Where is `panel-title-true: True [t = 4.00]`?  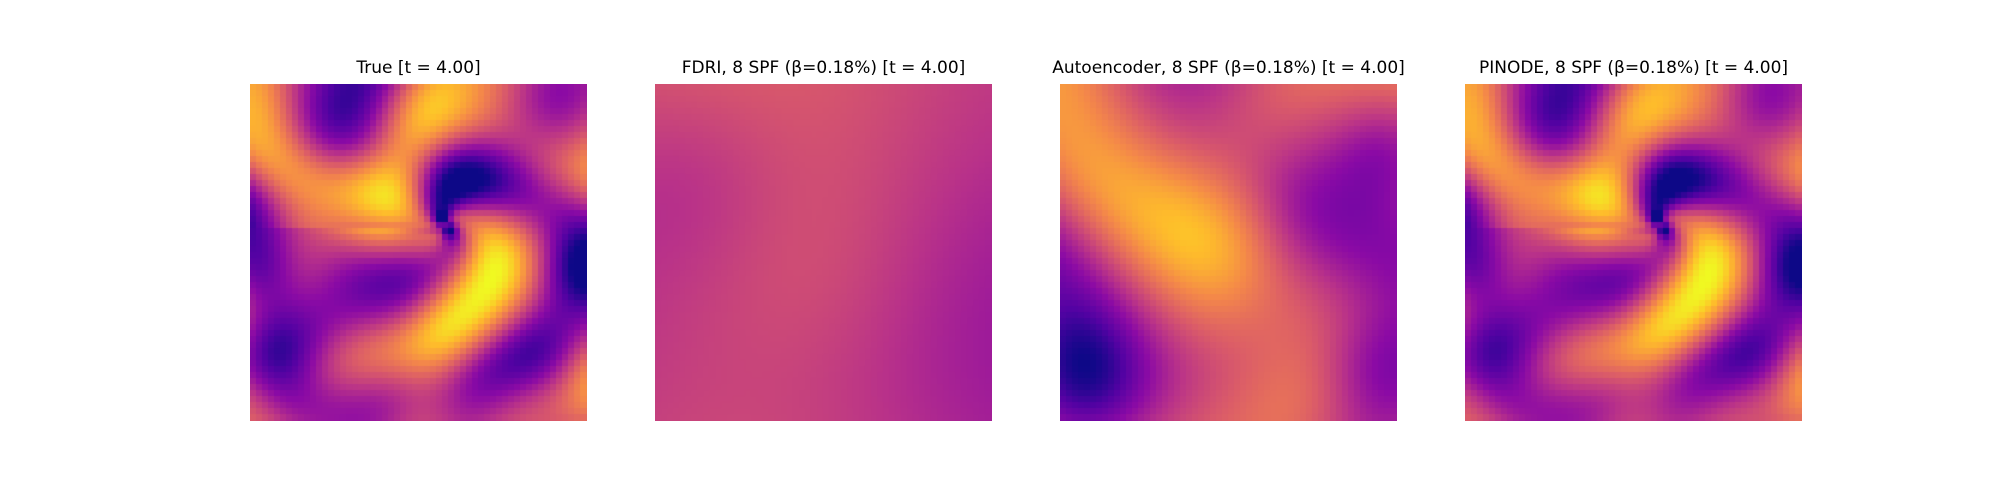 panel-title-true: True [t = 4.00] is located at coordinates (418, 68).